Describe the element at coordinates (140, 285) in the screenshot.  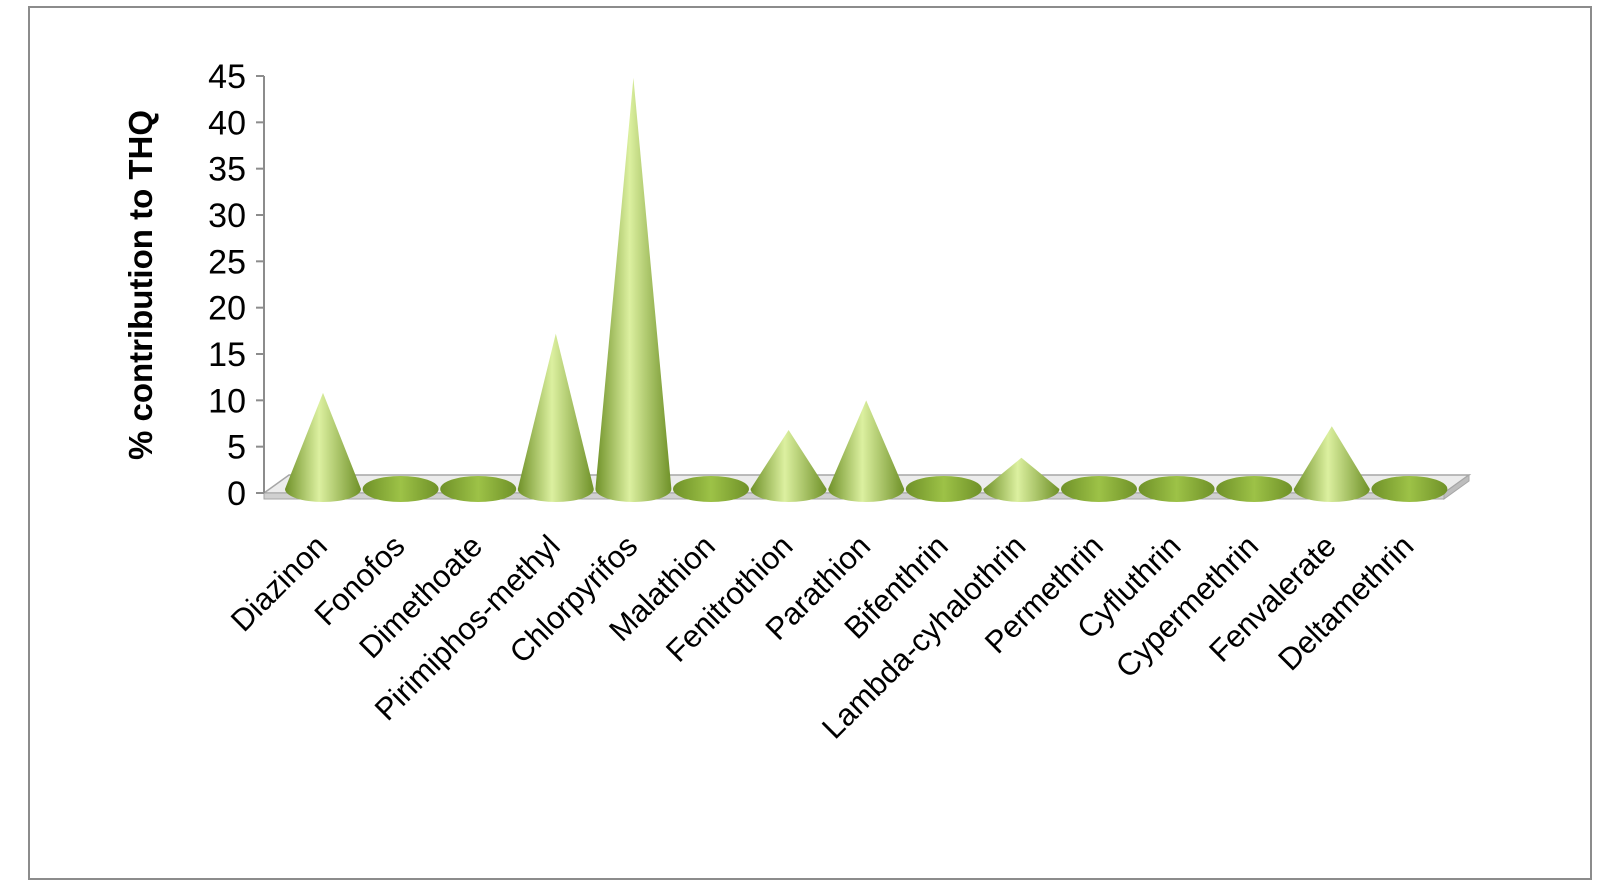
I see `y-axis-title: % contribution to THQ` at that location.